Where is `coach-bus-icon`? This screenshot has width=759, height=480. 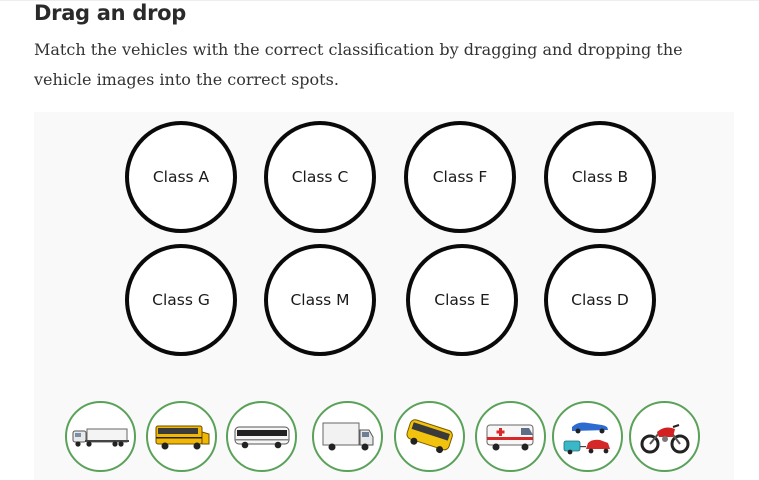 coach-bus-icon is located at coordinates (261, 437).